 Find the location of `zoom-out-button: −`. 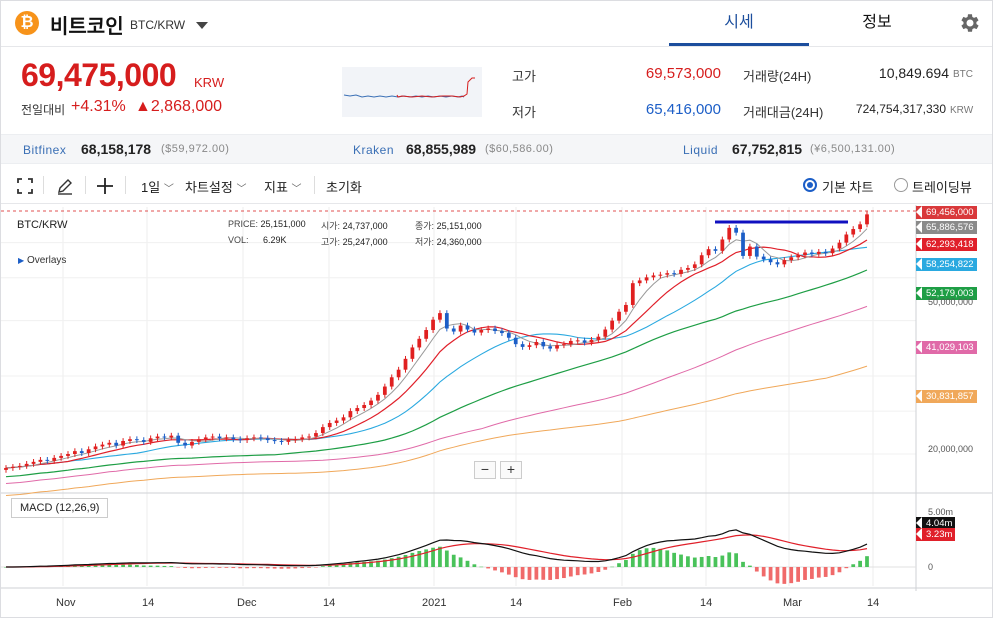

zoom-out-button: − is located at coordinates (485, 470).